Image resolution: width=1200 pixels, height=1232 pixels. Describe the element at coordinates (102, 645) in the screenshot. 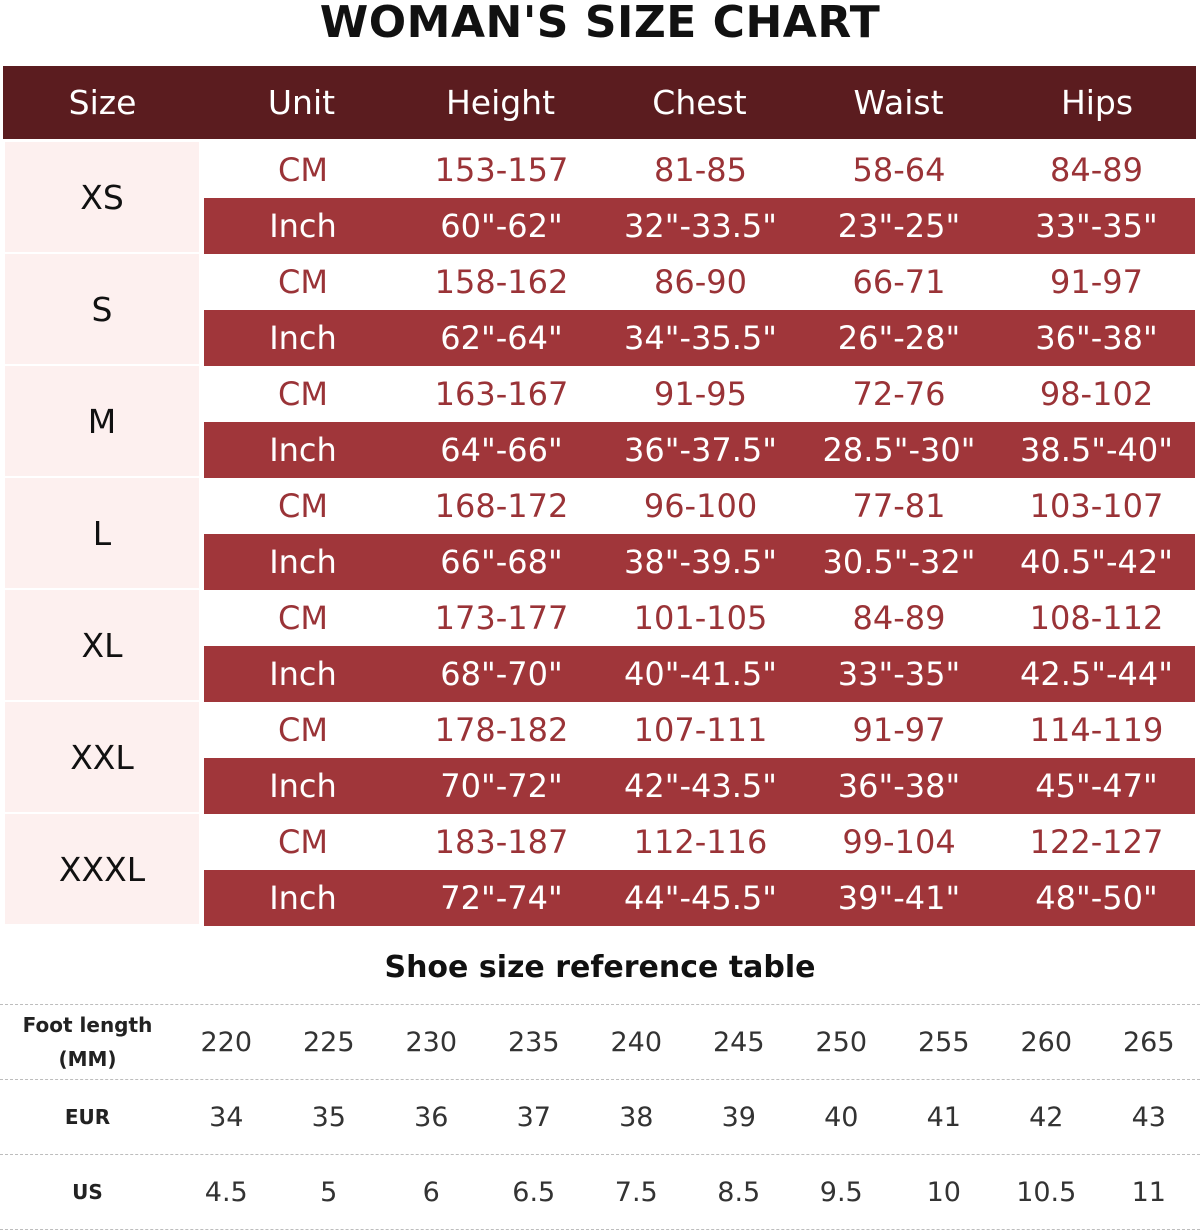

I see `size-label: XL` at that location.